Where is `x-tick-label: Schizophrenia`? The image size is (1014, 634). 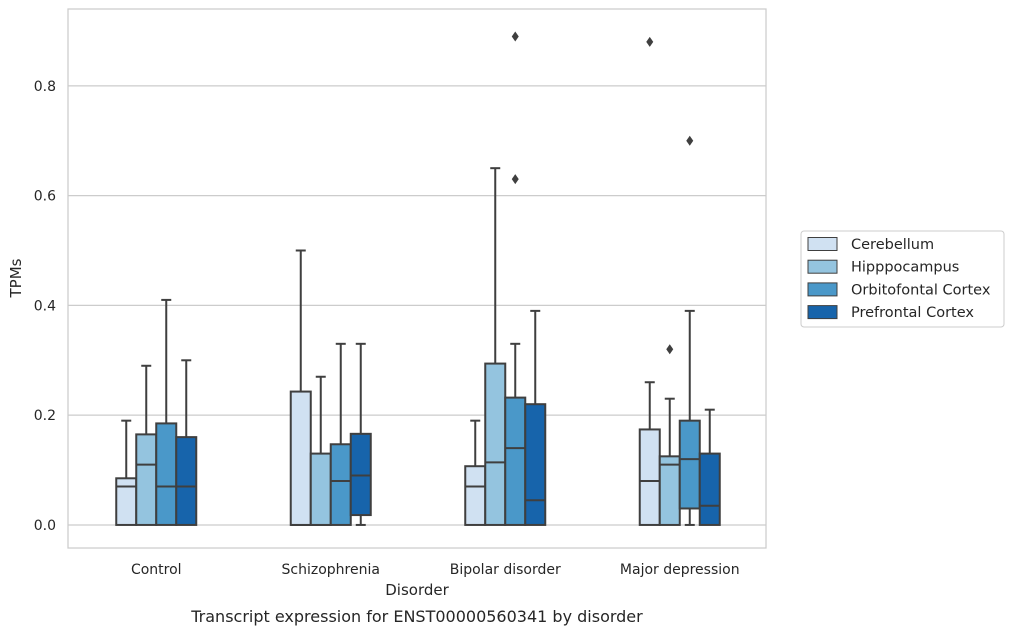
x-tick-label: Schizophrenia is located at coordinates (331, 570).